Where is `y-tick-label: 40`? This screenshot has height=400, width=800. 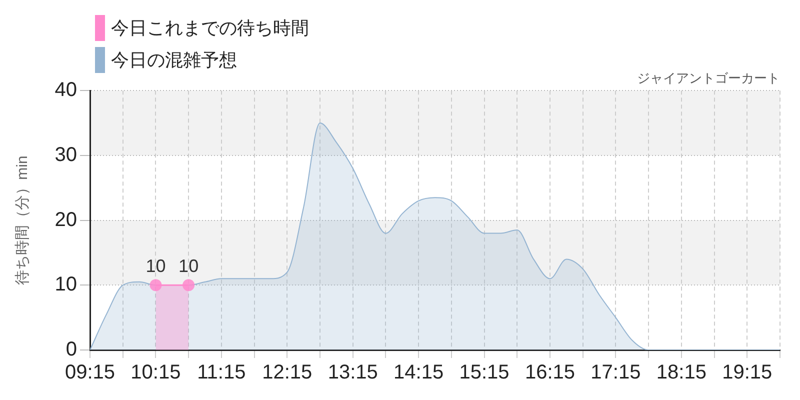 y-tick-label: 40 is located at coordinates (65, 90).